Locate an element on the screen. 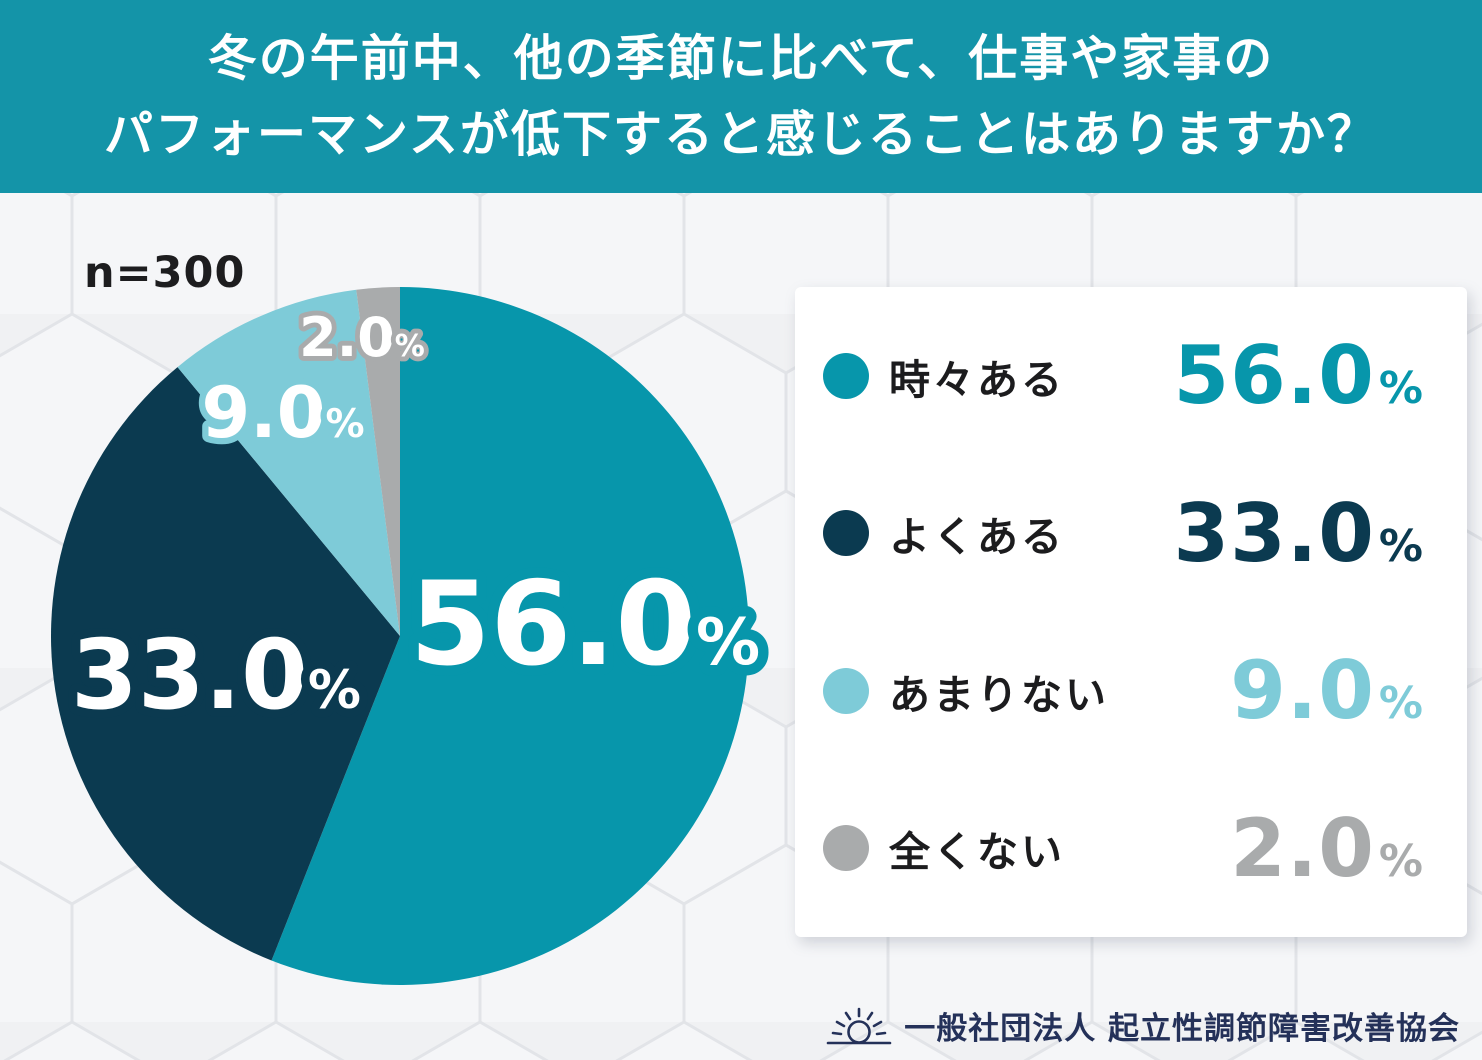  legend-value: 9.0 % is located at coordinates (1326, 690).